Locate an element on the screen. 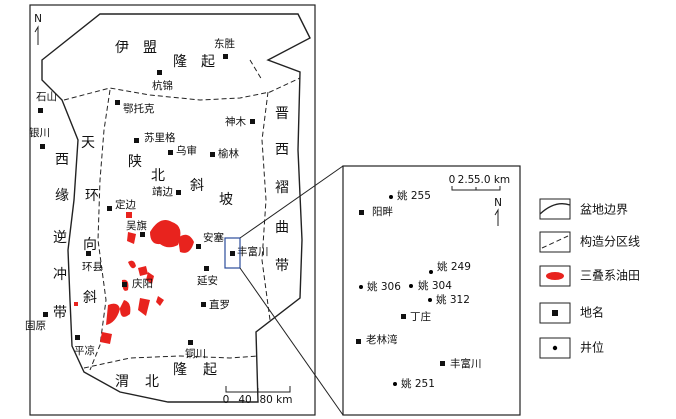  scale-label: 2.5 is located at coordinates (466, 180).